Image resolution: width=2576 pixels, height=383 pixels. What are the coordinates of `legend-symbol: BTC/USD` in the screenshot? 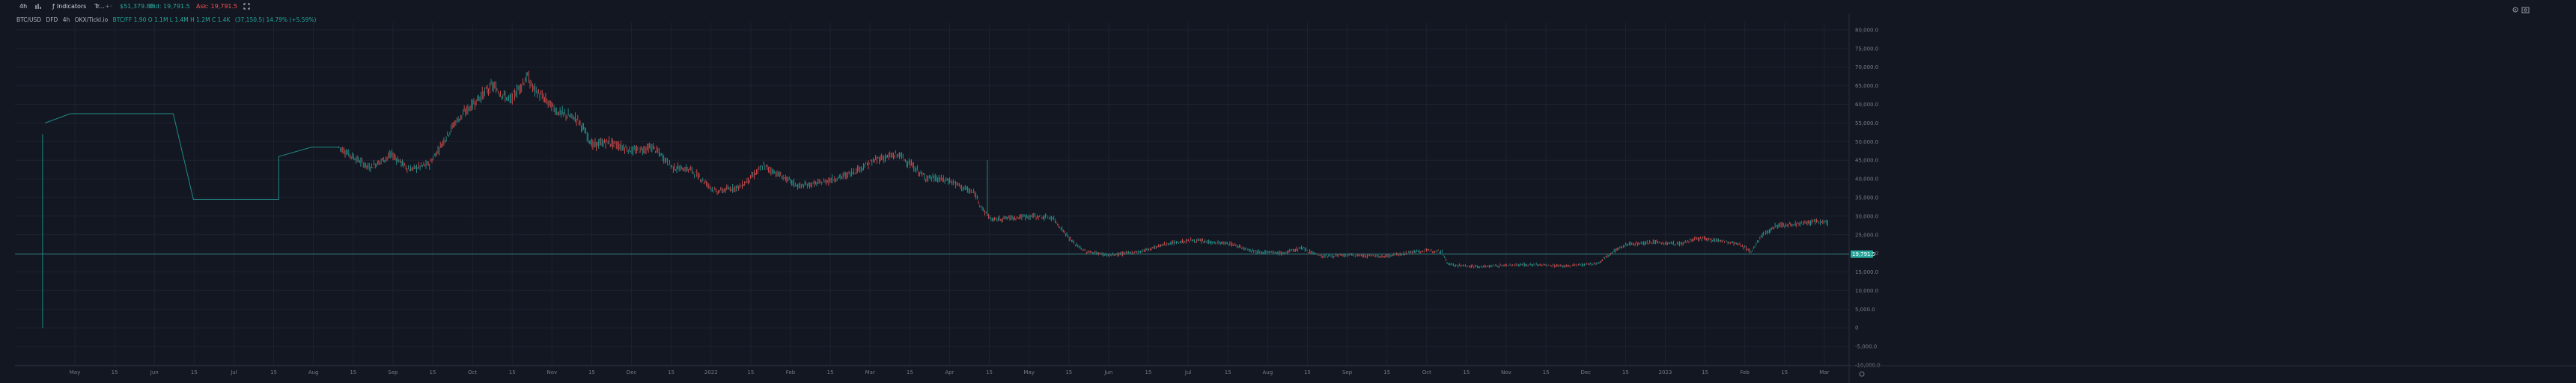 It's located at (29, 19).